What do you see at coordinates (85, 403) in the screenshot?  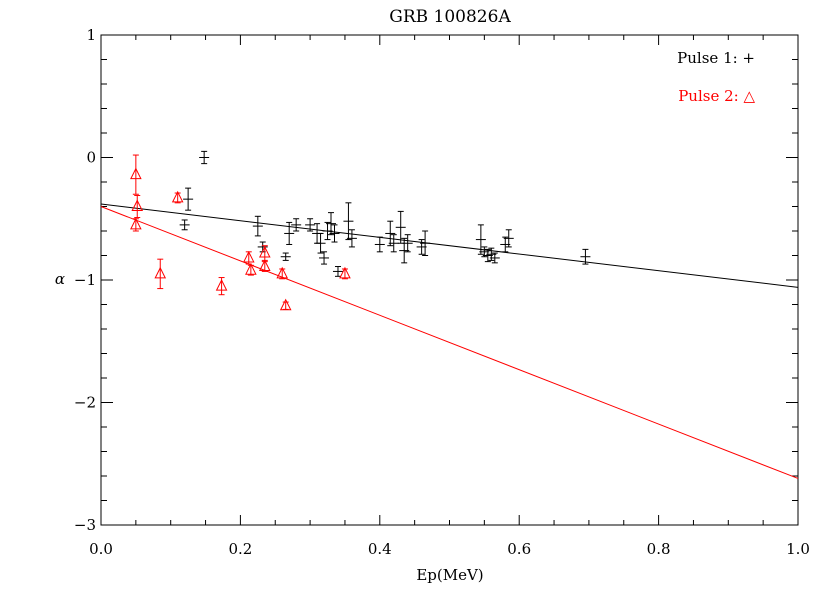 I see `y-tick-label: −2` at bounding box center [85, 403].